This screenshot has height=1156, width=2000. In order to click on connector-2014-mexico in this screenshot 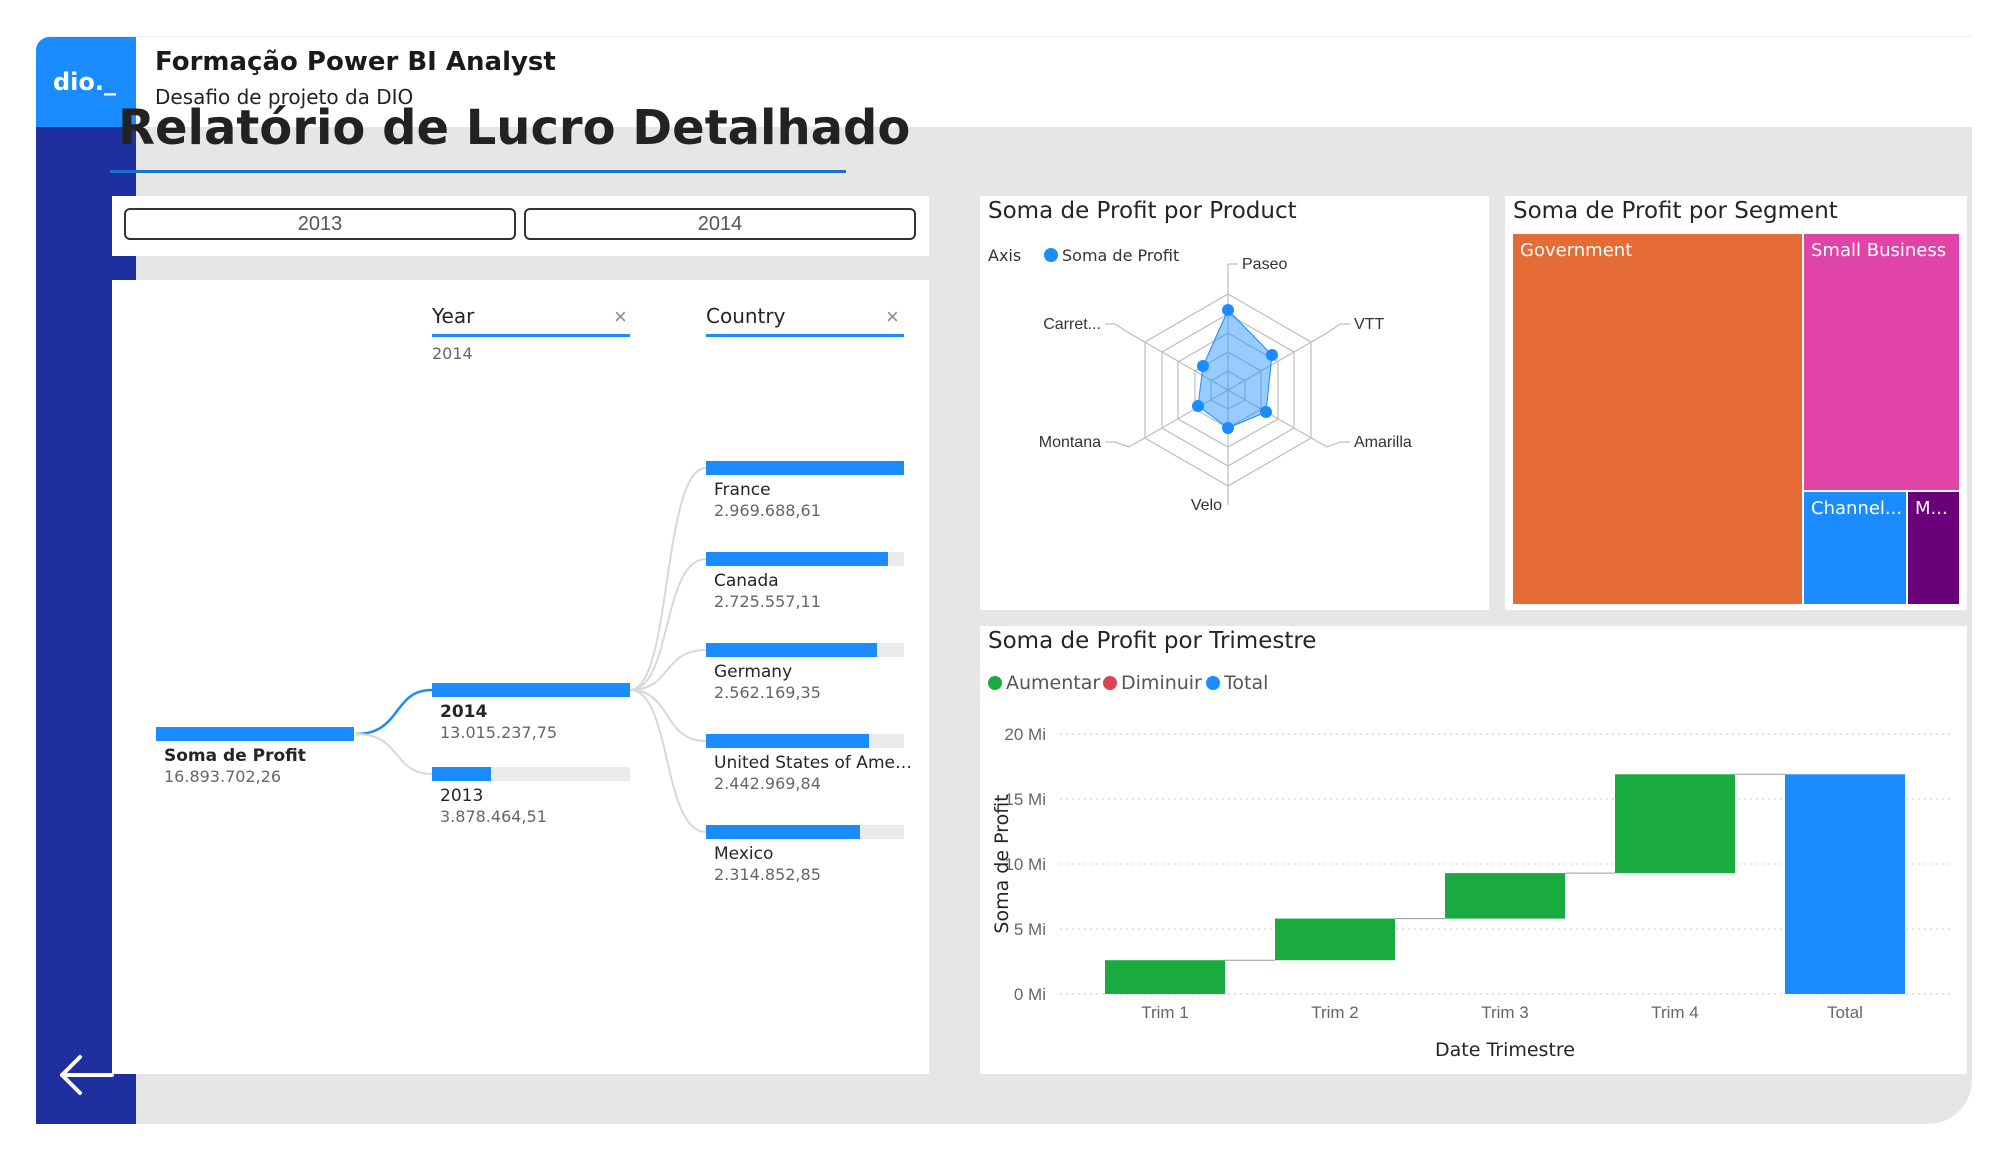, I will do `click(668, 761)`.